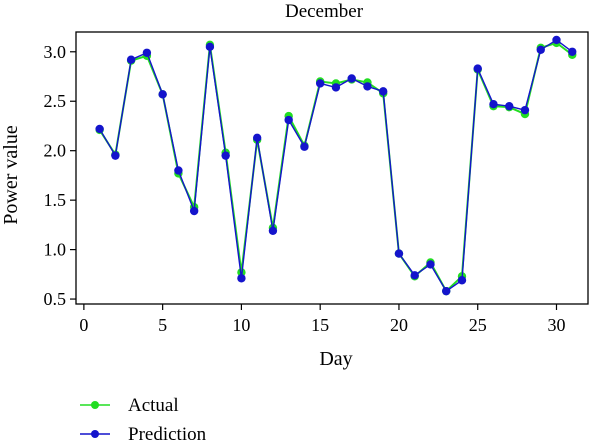  Describe the element at coordinates (55, 200) in the screenshot. I see `y-tick-label: 1.5` at that location.